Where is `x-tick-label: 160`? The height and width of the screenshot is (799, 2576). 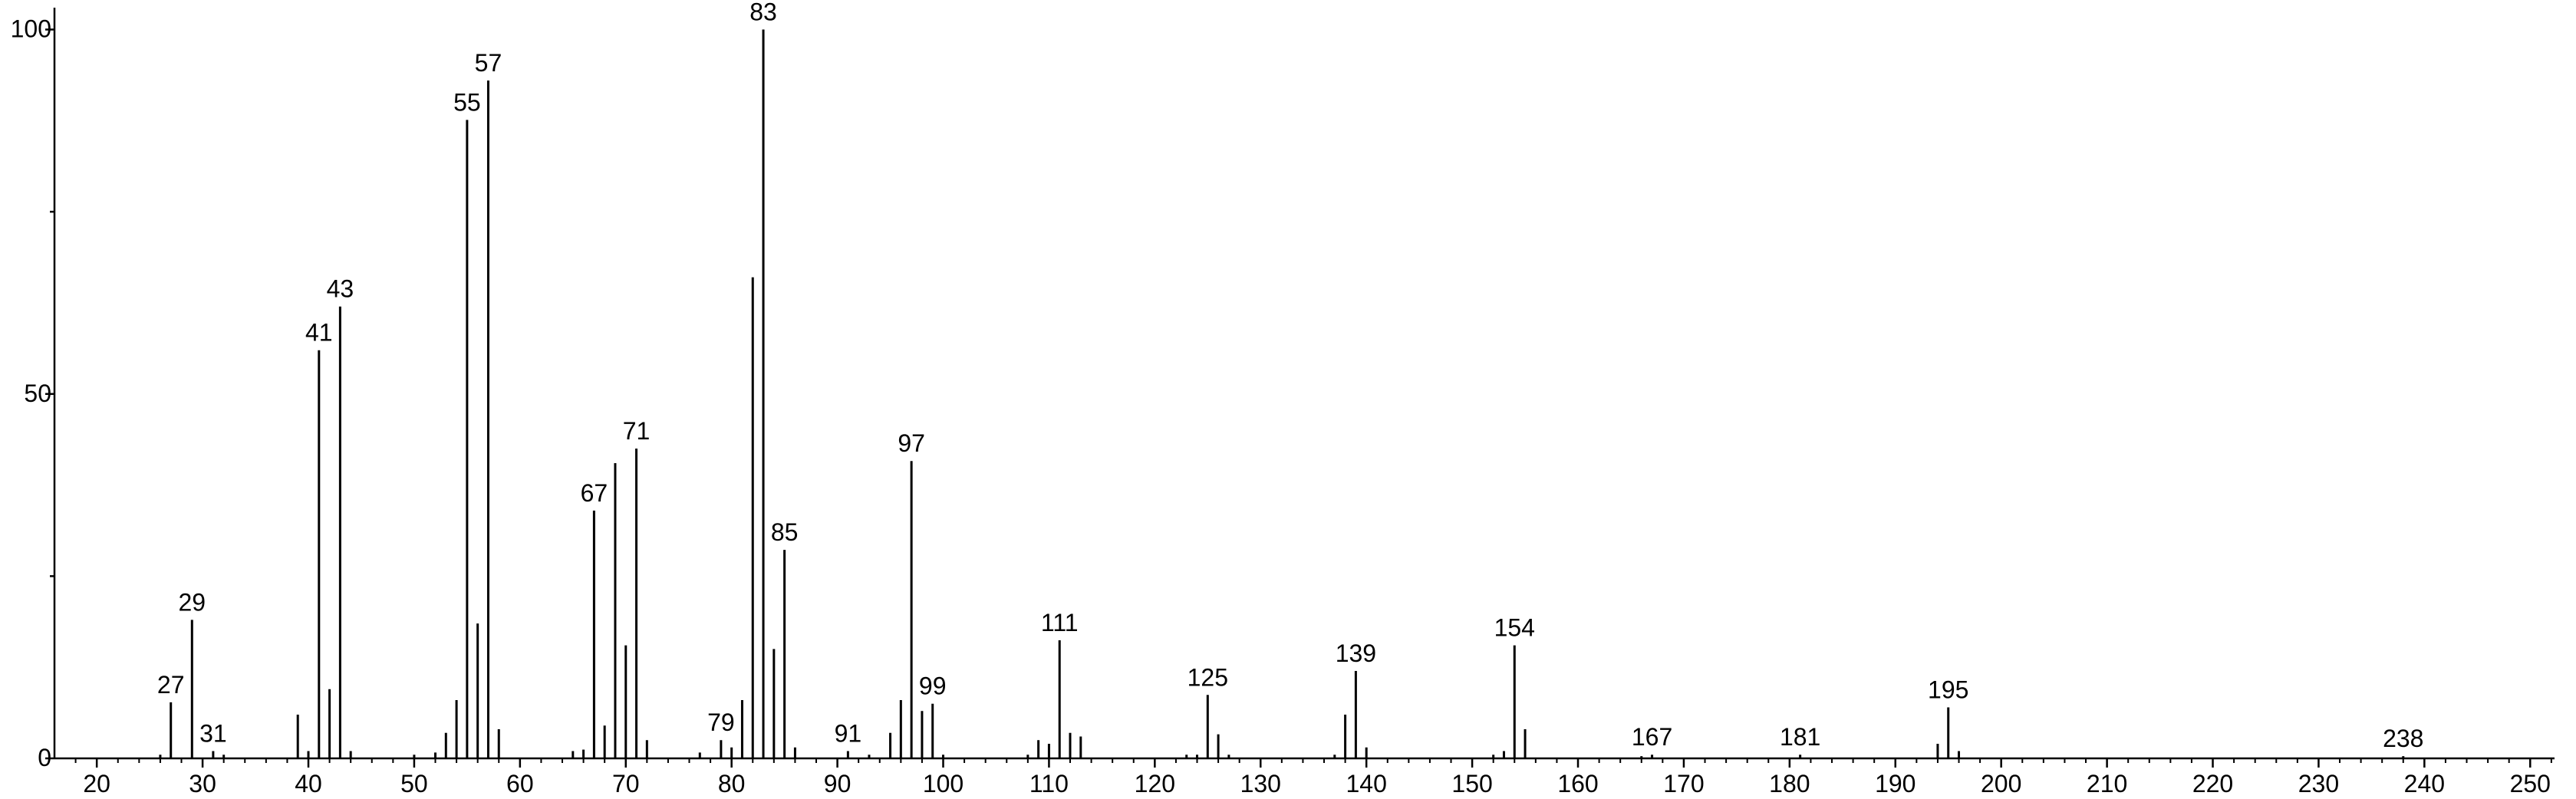
x-tick-label: 160 is located at coordinates (1577, 783).